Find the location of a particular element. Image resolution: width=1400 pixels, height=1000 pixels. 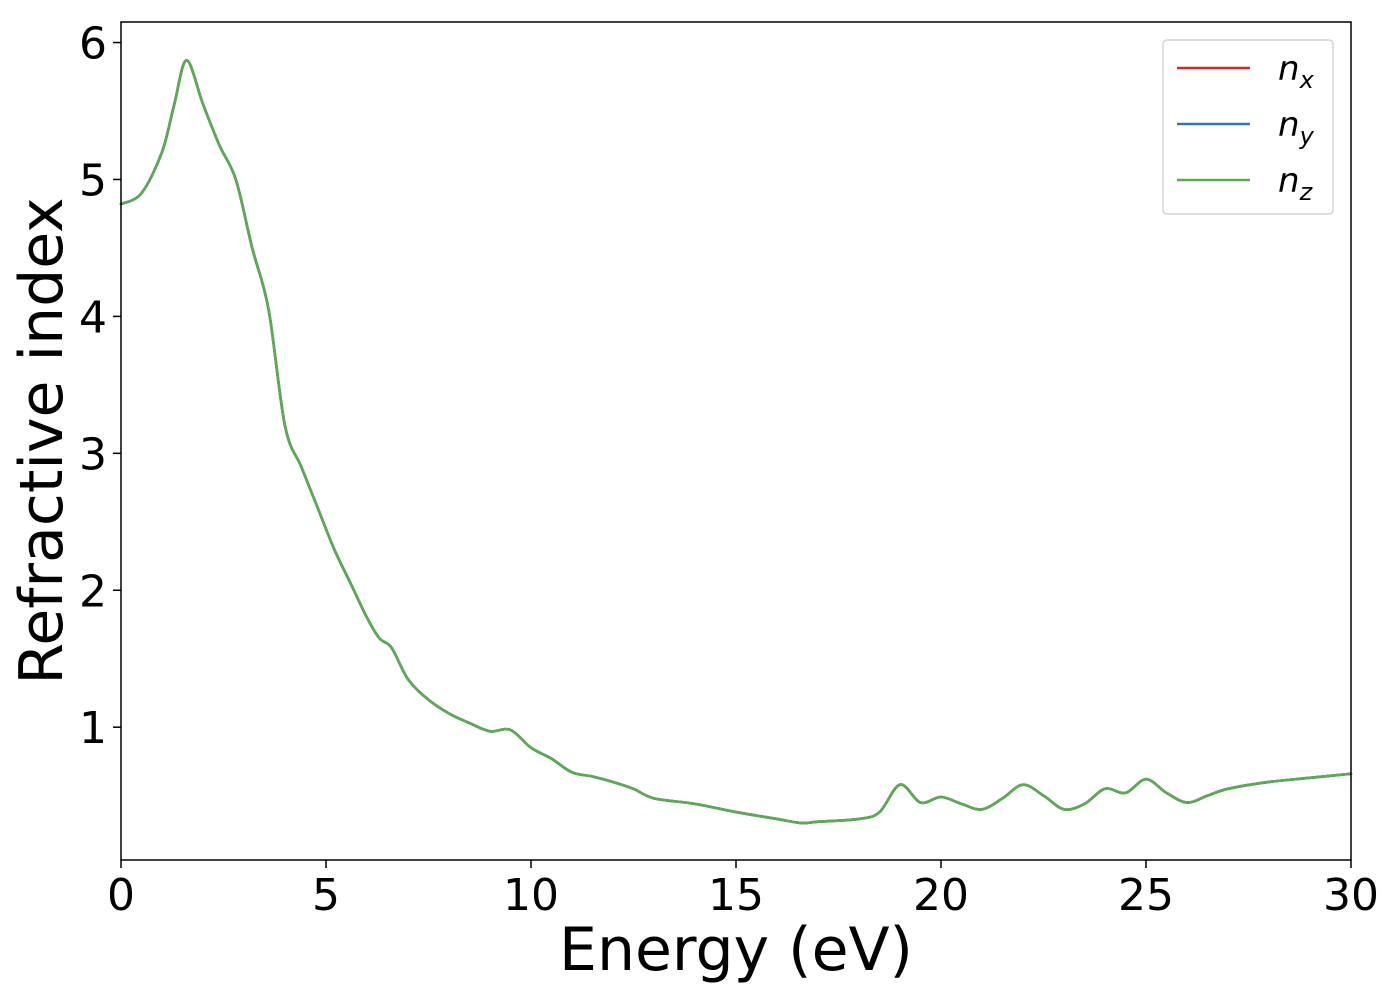

y-tick-label: 1 is located at coordinates (93, 728).